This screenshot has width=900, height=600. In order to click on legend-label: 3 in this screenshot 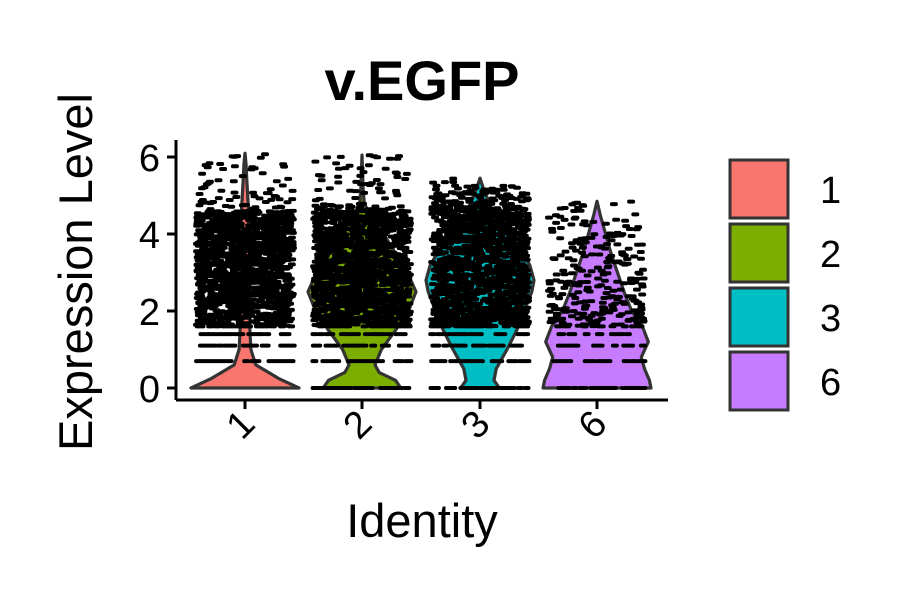, I will do `click(830, 319)`.